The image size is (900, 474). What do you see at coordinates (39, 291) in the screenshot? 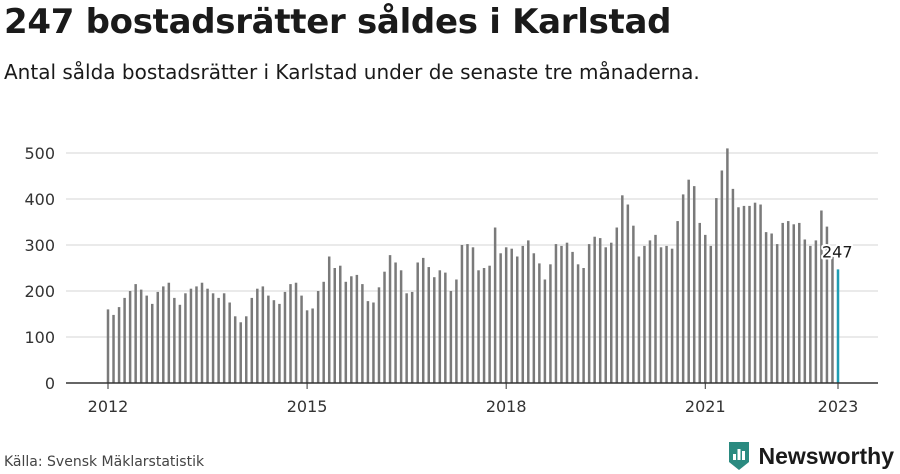
I see `y-tick-label: 200` at bounding box center [39, 291].